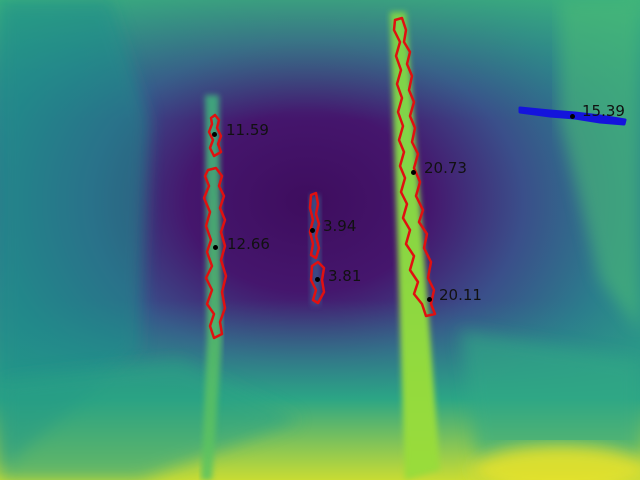 The width and height of the screenshot is (640, 480). What do you see at coordinates (340, 226) in the screenshot?
I see `measurement-label: 3.94` at bounding box center [340, 226].